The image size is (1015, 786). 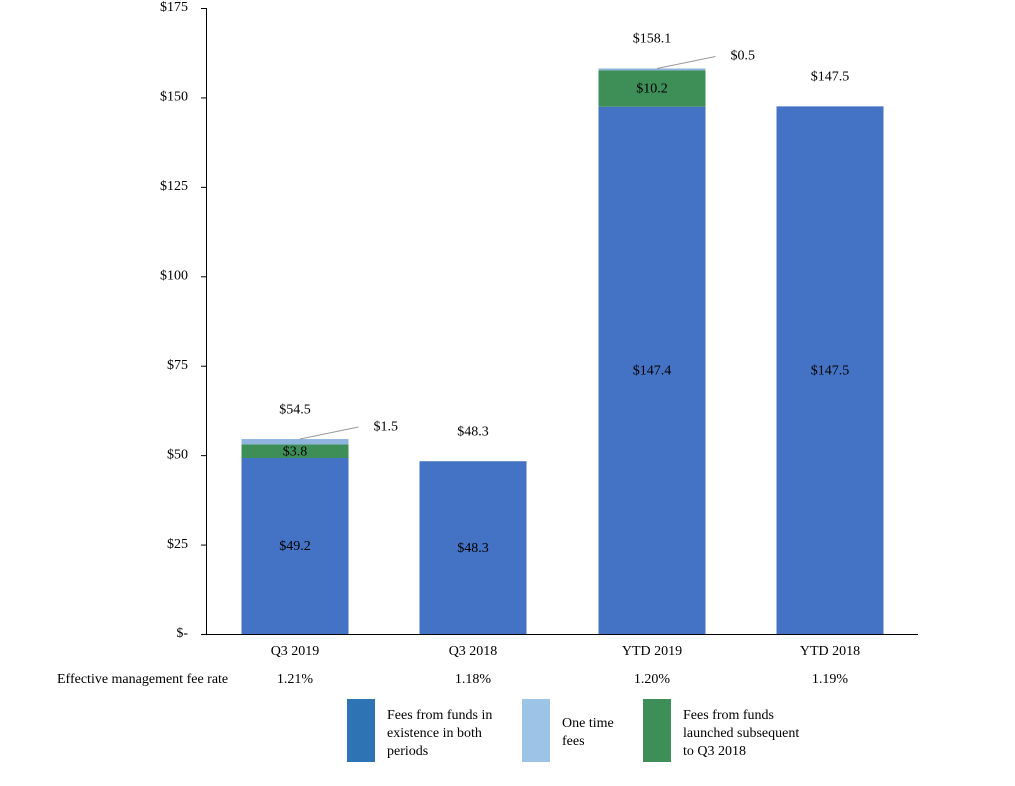 What do you see at coordinates (174, 276) in the screenshot?
I see `y-tick-label: $100` at bounding box center [174, 276].